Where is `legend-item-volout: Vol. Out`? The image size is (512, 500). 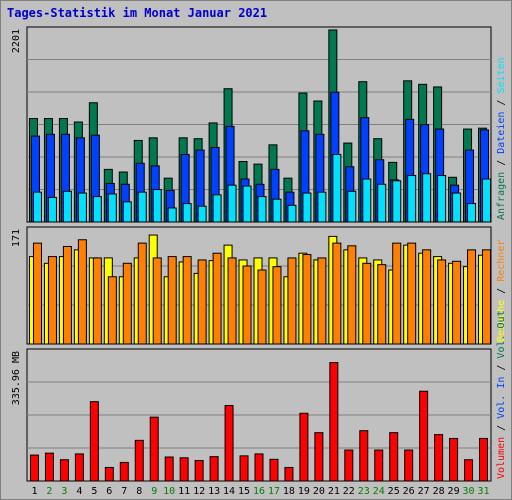
legend-item-volout: Vol. Out is located at coordinates (501, 334).